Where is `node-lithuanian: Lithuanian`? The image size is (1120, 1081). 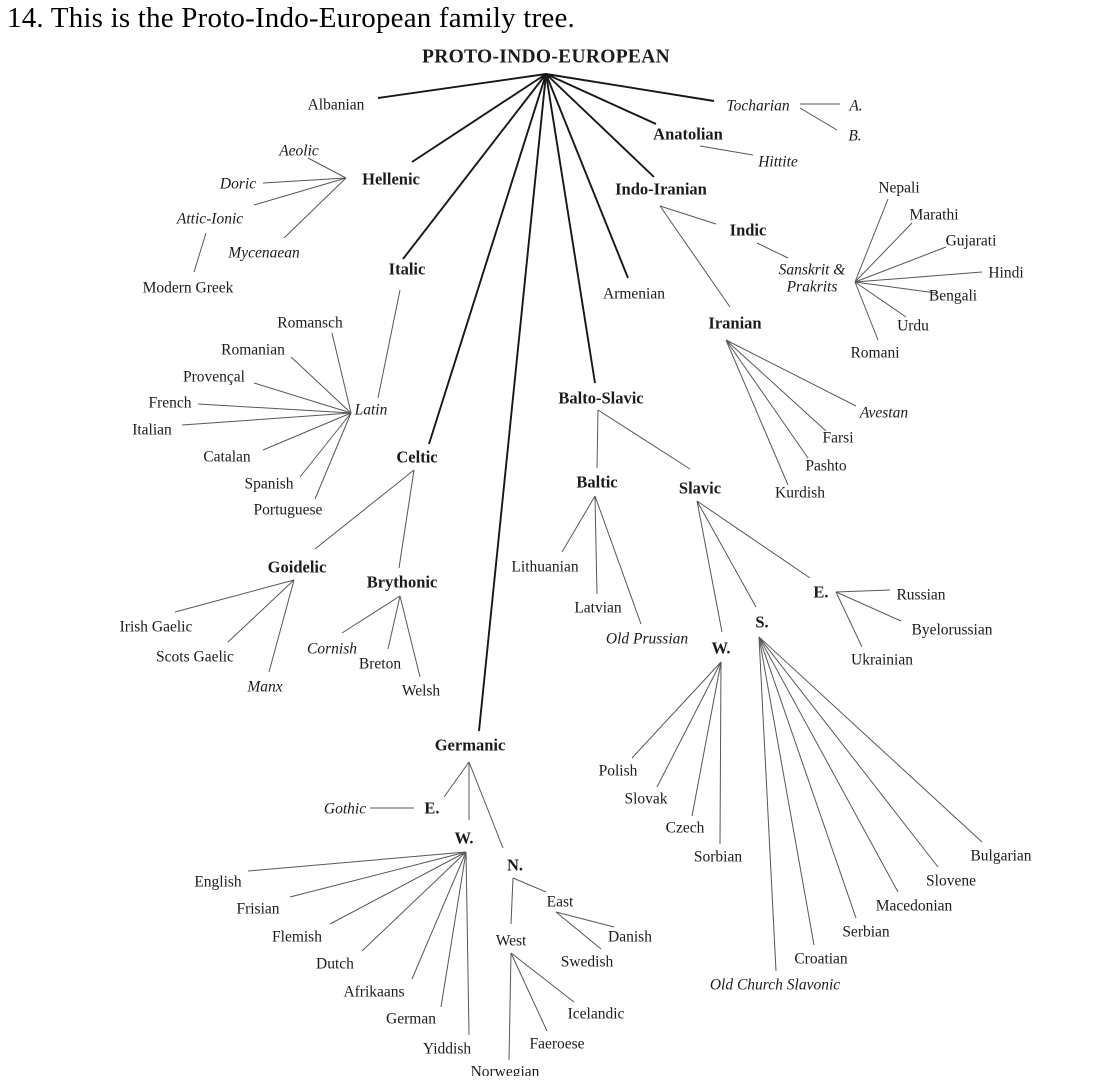 node-lithuanian: Lithuanian is located at coordinates (544, 567).